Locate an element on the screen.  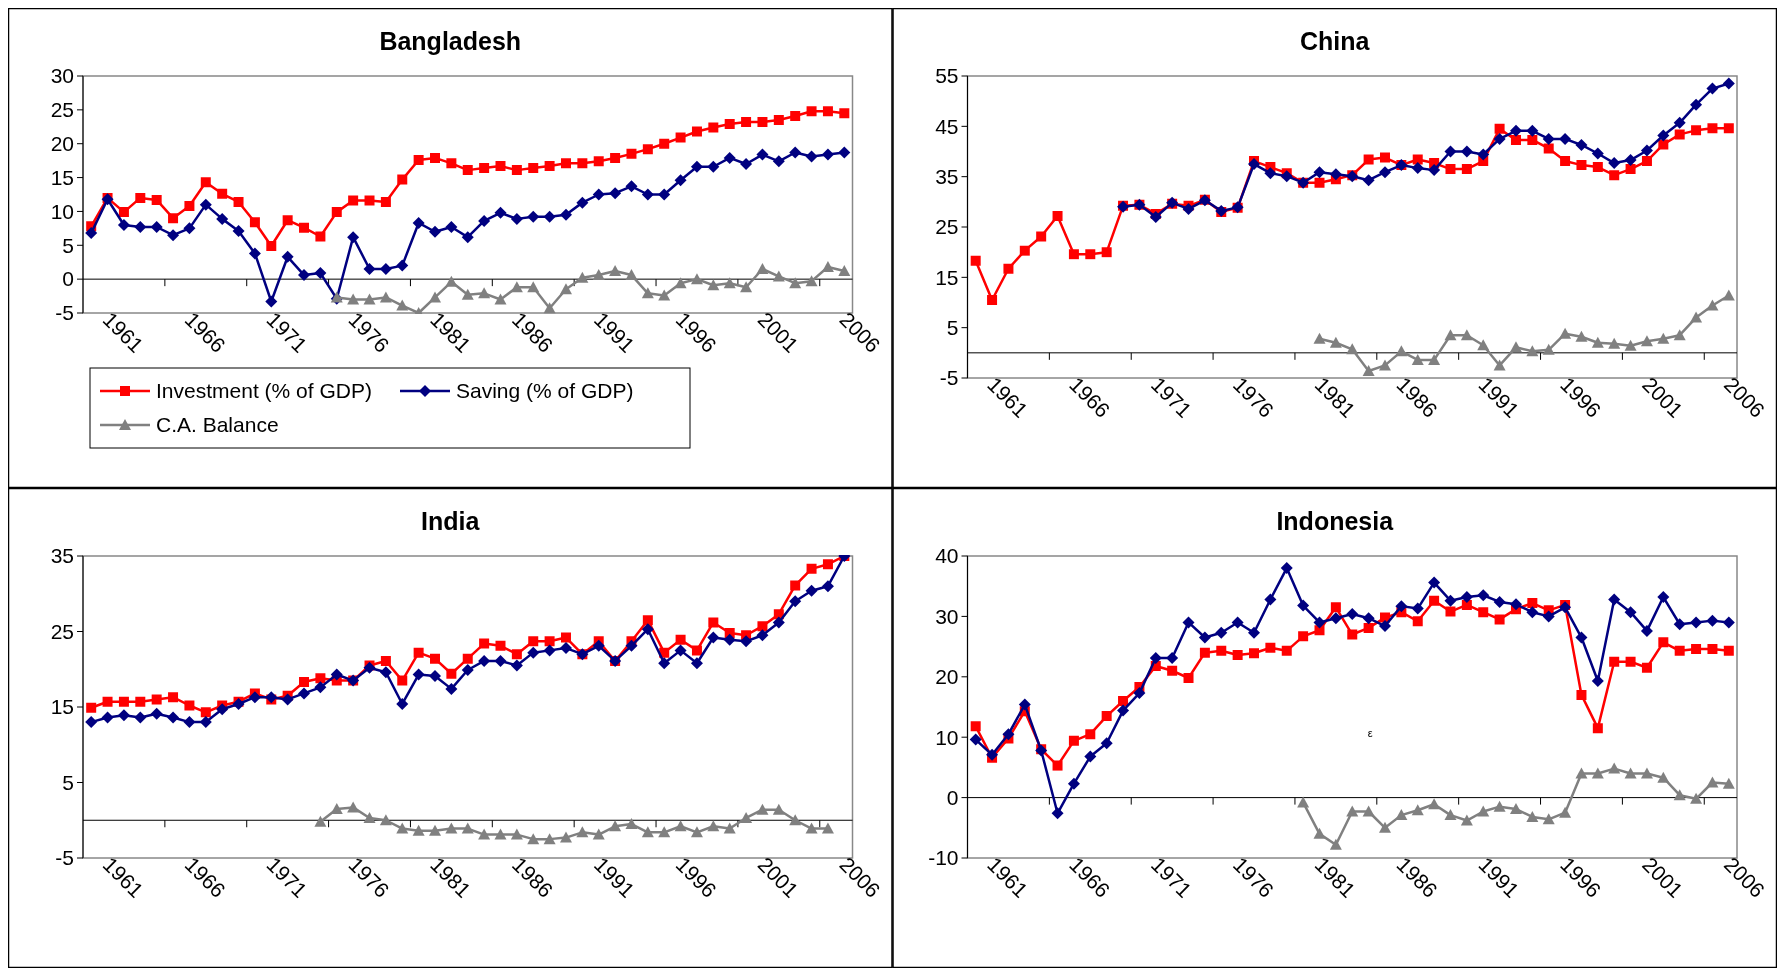
chart-title: Bangladesh is located at coordinates (450, 41).